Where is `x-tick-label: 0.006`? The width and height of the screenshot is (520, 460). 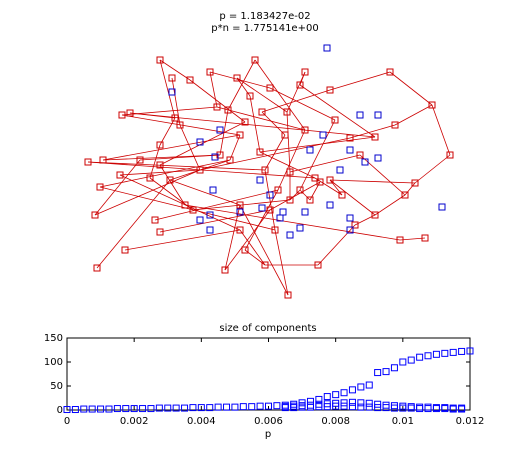
x-tick-label: 0.006 is located at coordinates (268, 421).